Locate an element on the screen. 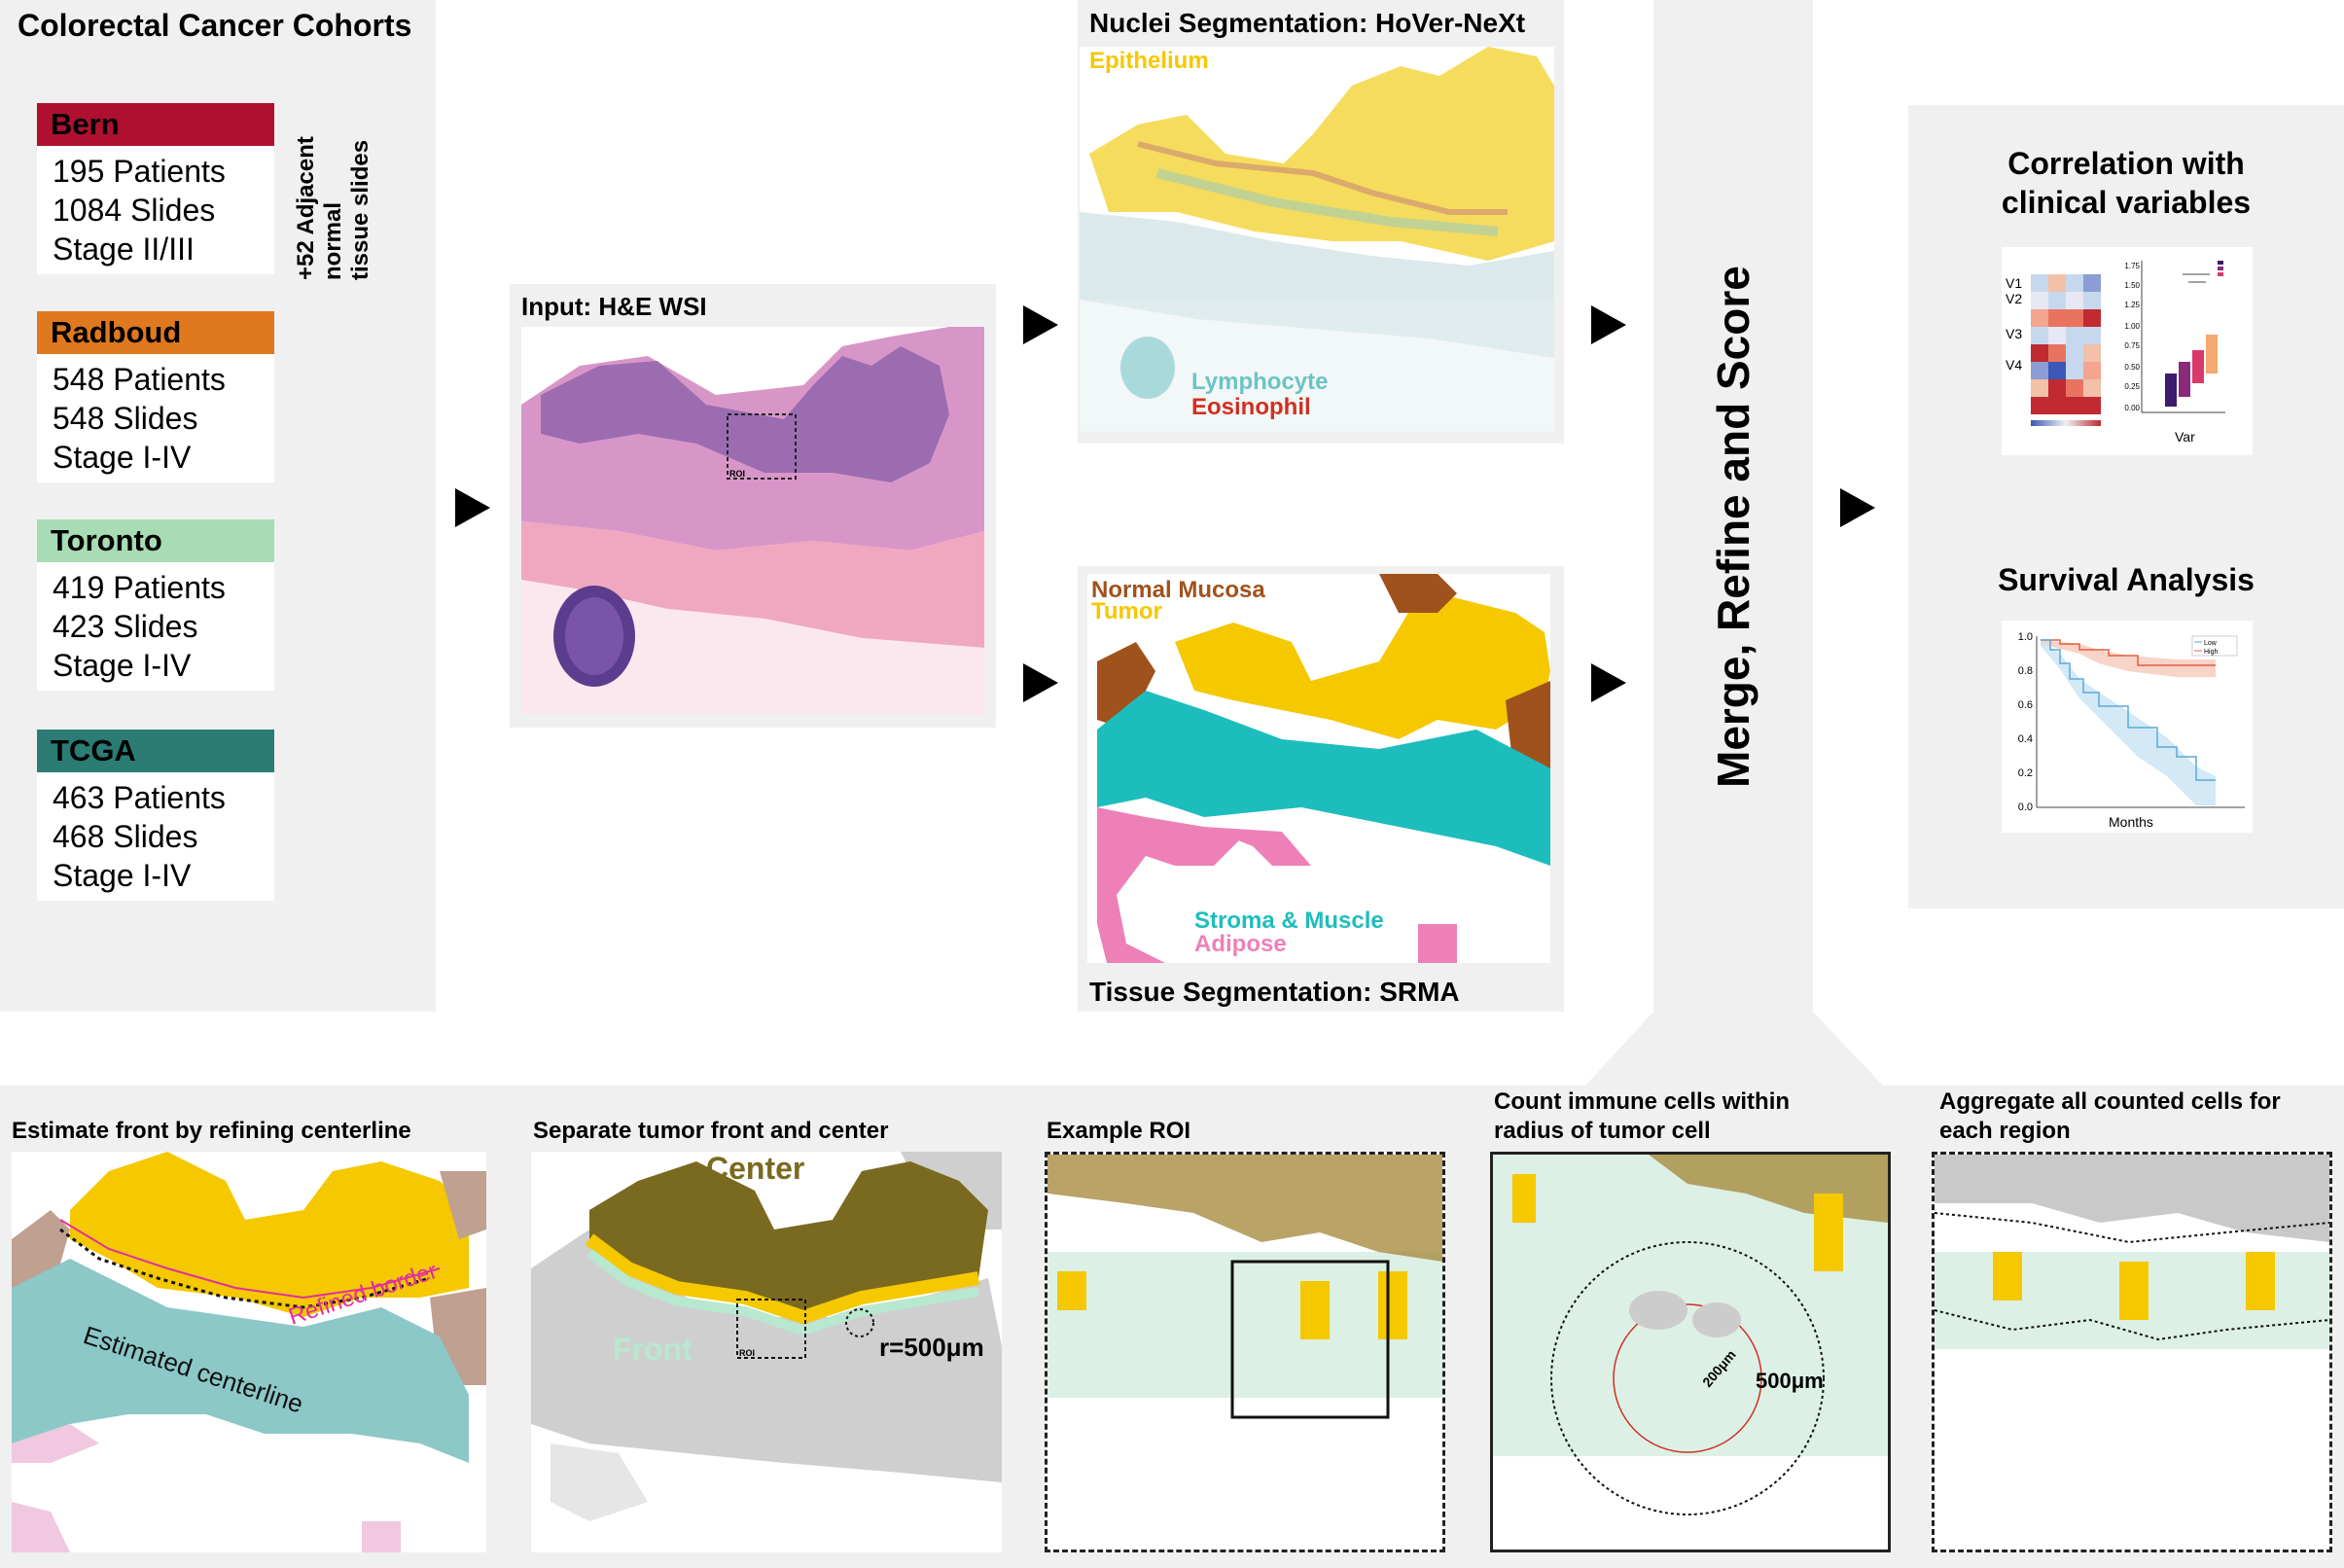 The height and width of the screenshot is (1568, 2344). legend-eosinophil: Eosinophil is located at coordinates (1251, 407).